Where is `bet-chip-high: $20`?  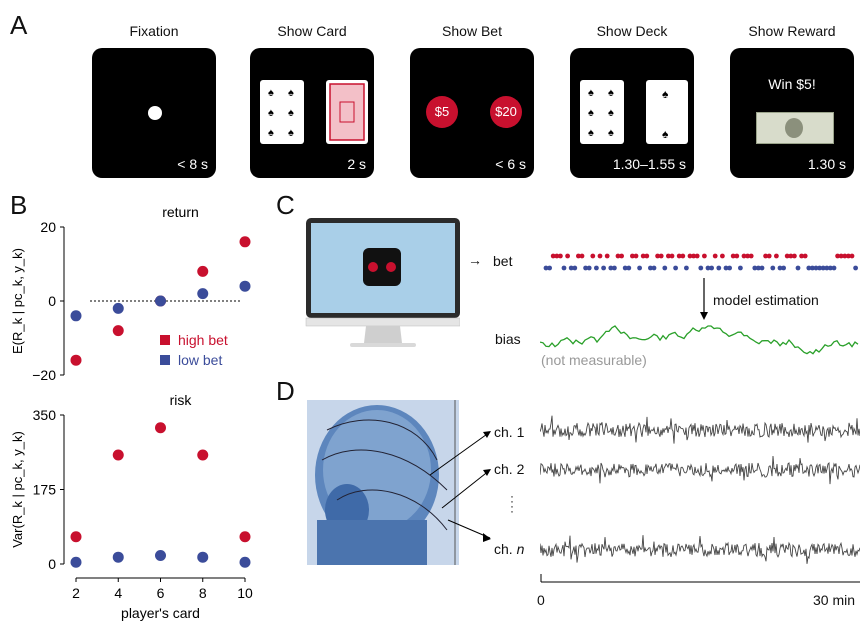 bet-chip-high: $20 is located at coordinates (506, 112).